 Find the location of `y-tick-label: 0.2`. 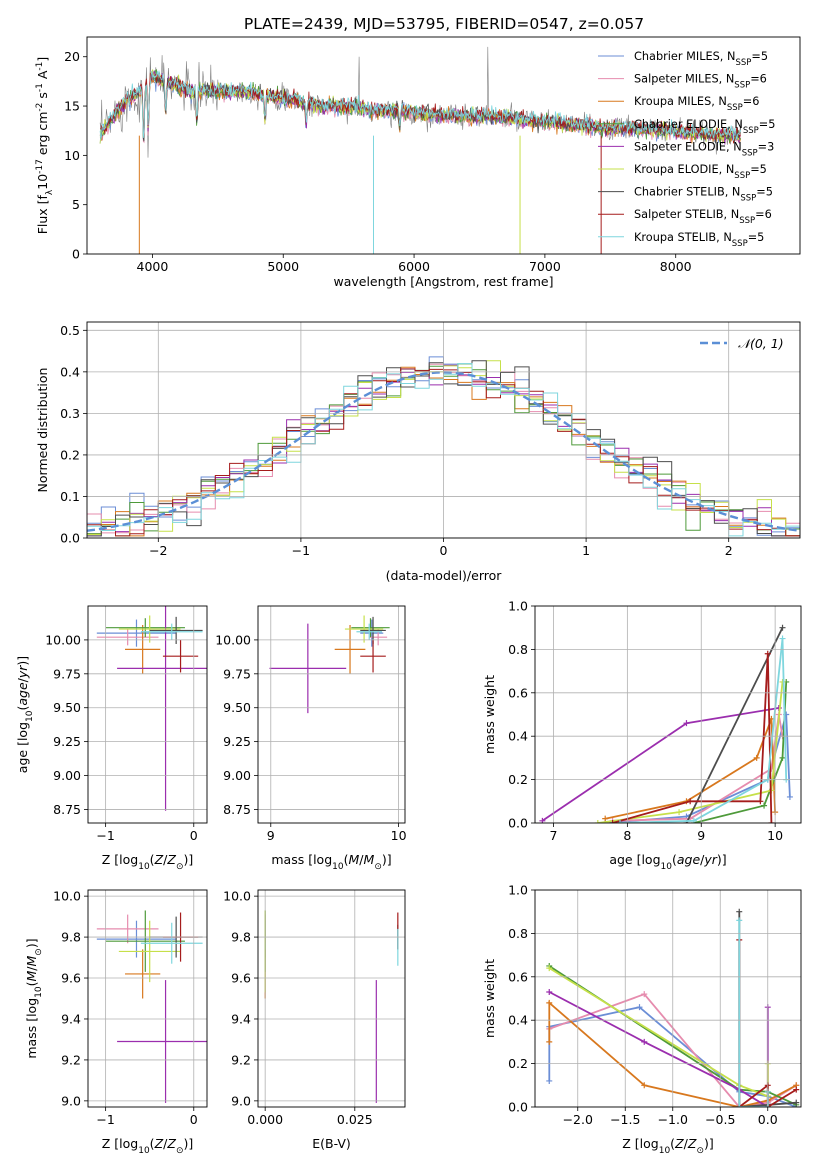

y-tick-label: 0.2 is located at coordinates (518, 1063).